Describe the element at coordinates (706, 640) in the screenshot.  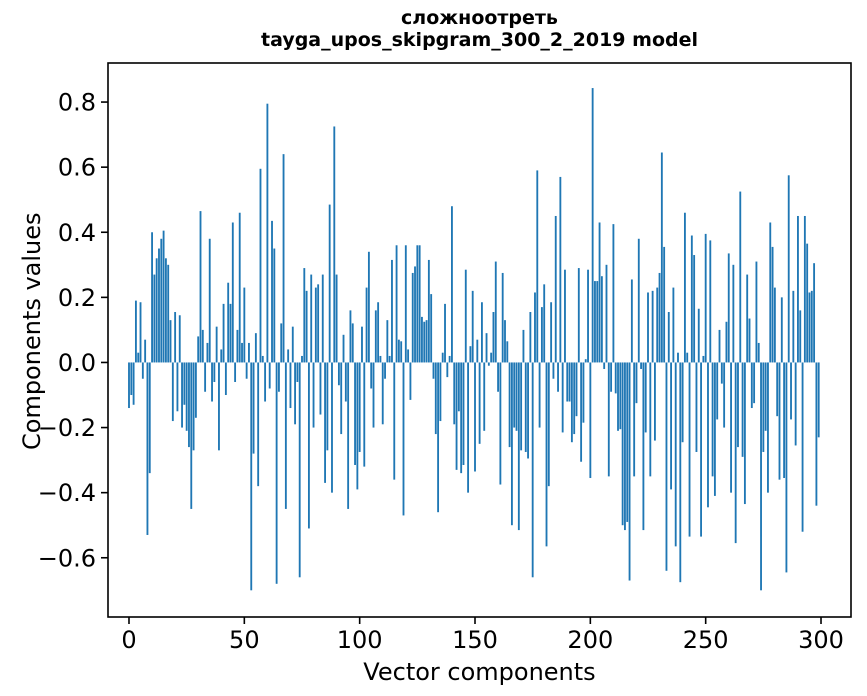
I see `x-tick-label: 250` at that location.